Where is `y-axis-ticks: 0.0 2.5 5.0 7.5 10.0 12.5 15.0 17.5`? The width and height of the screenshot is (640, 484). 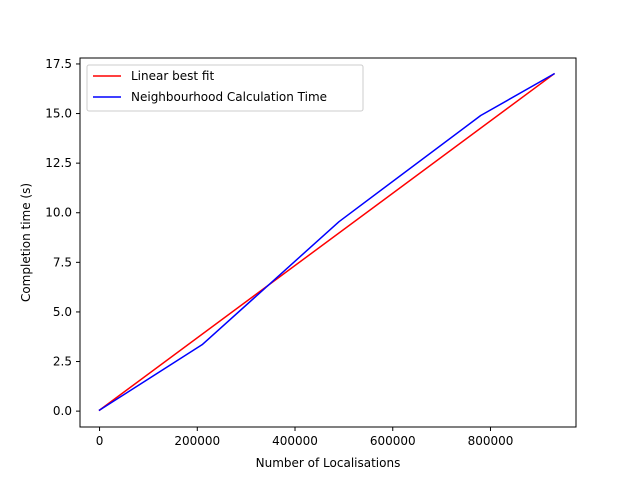 y-axis-ticks: 0.0 2.5 5.0 7.5 10.0 12.5 15.0 17.5 is located at coordinates (62, 237).